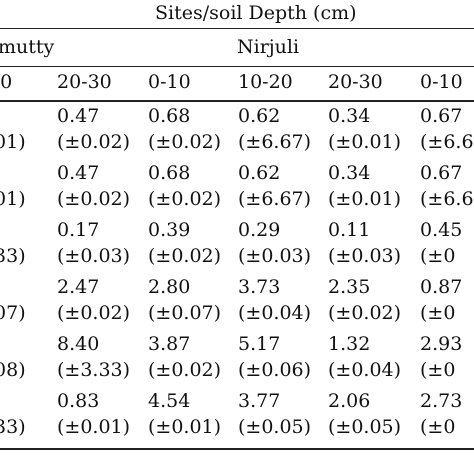  I want to click on table-cell-value: 0.87, so click(441, 287).